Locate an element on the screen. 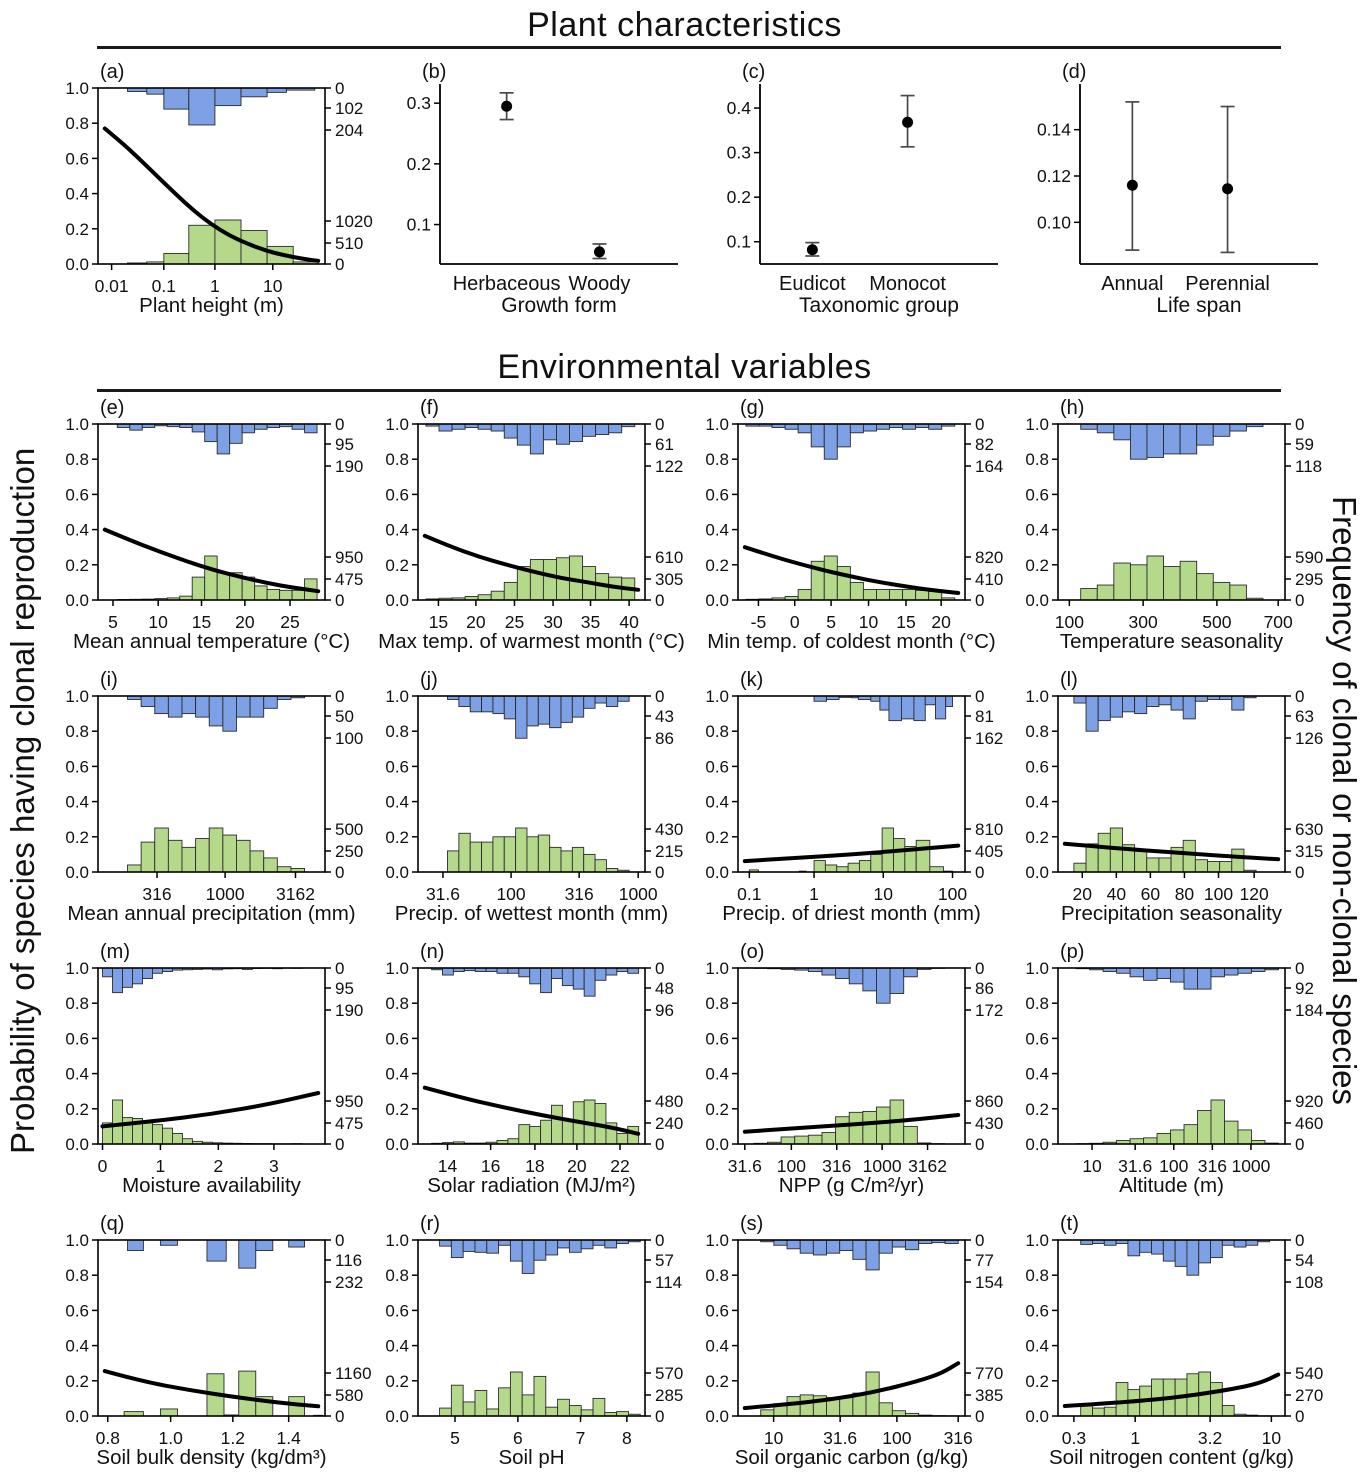 The image size is (1369, 1476). x-tick-label: 2 is located at coordinates (218, 1166).